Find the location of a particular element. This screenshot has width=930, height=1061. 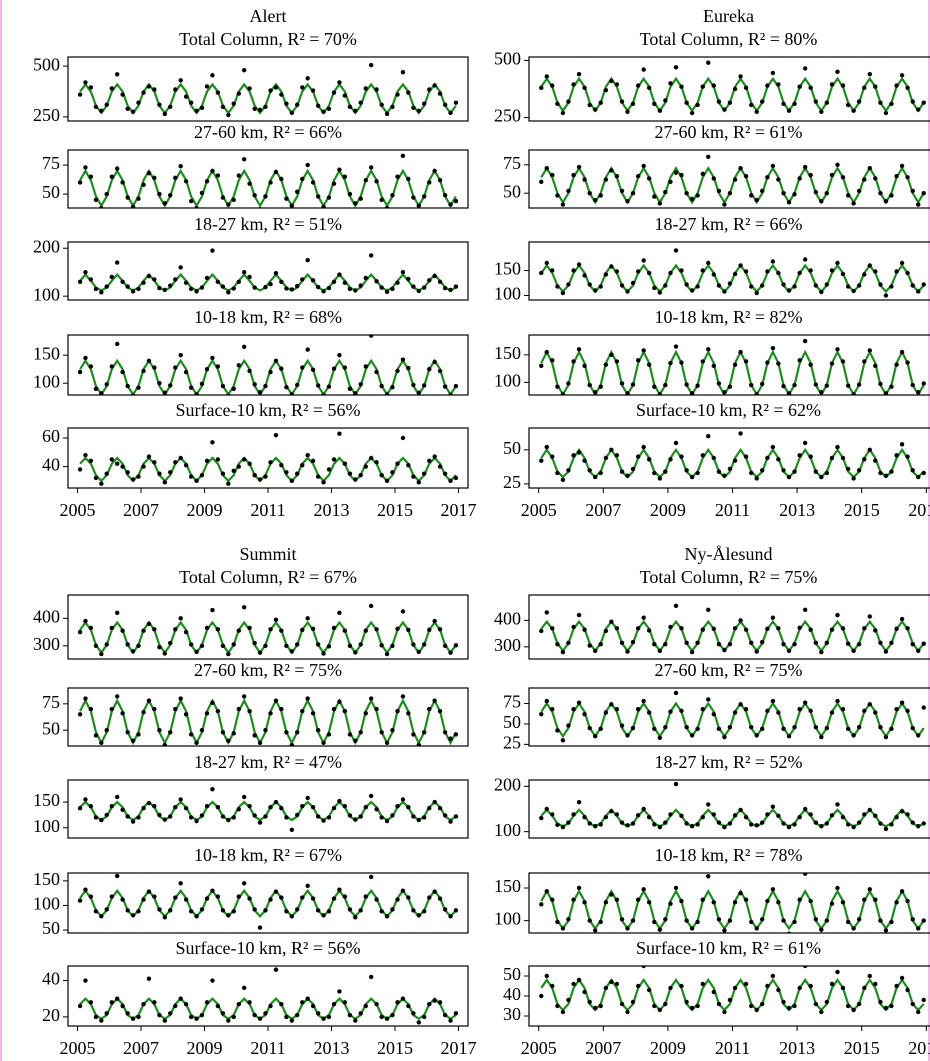

y-tick-label: 500 is located at coordinates (507, 59).